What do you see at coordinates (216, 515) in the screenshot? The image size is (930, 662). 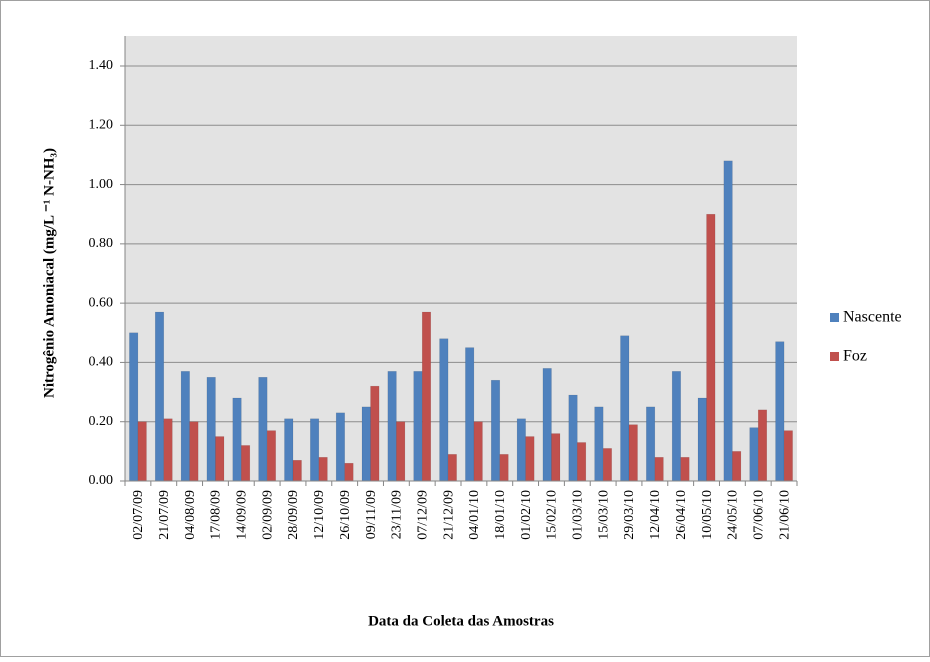 I see `x-tick-label: 17/08/09` at bounding box center [216, 515].